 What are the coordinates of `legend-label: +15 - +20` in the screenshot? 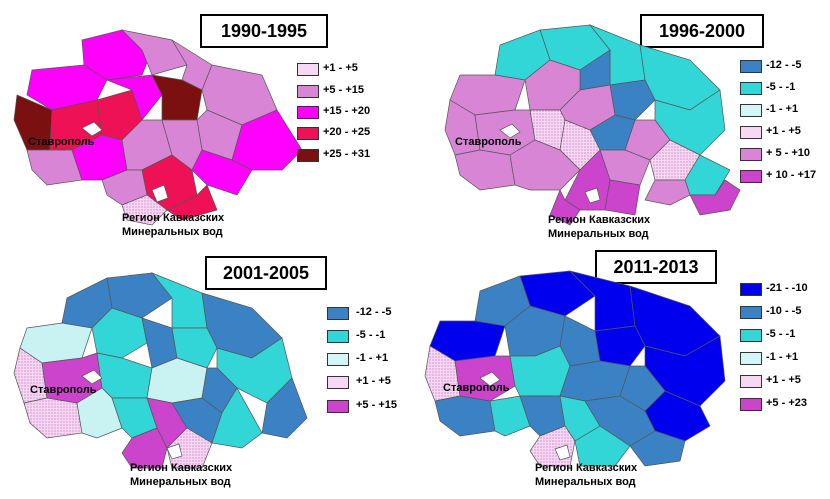 It's located at (347, 111).